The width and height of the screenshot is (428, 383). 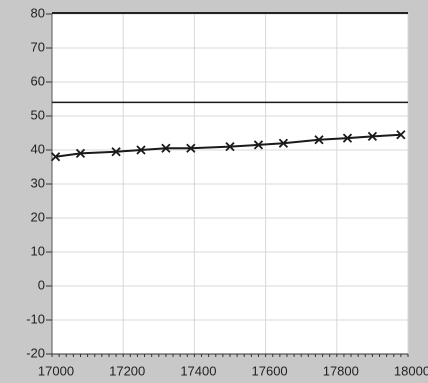 What do you see at coordinates (38, 12) in the screenshot?
I see `y-tick-label: 80` at bounding box center [38, 12].